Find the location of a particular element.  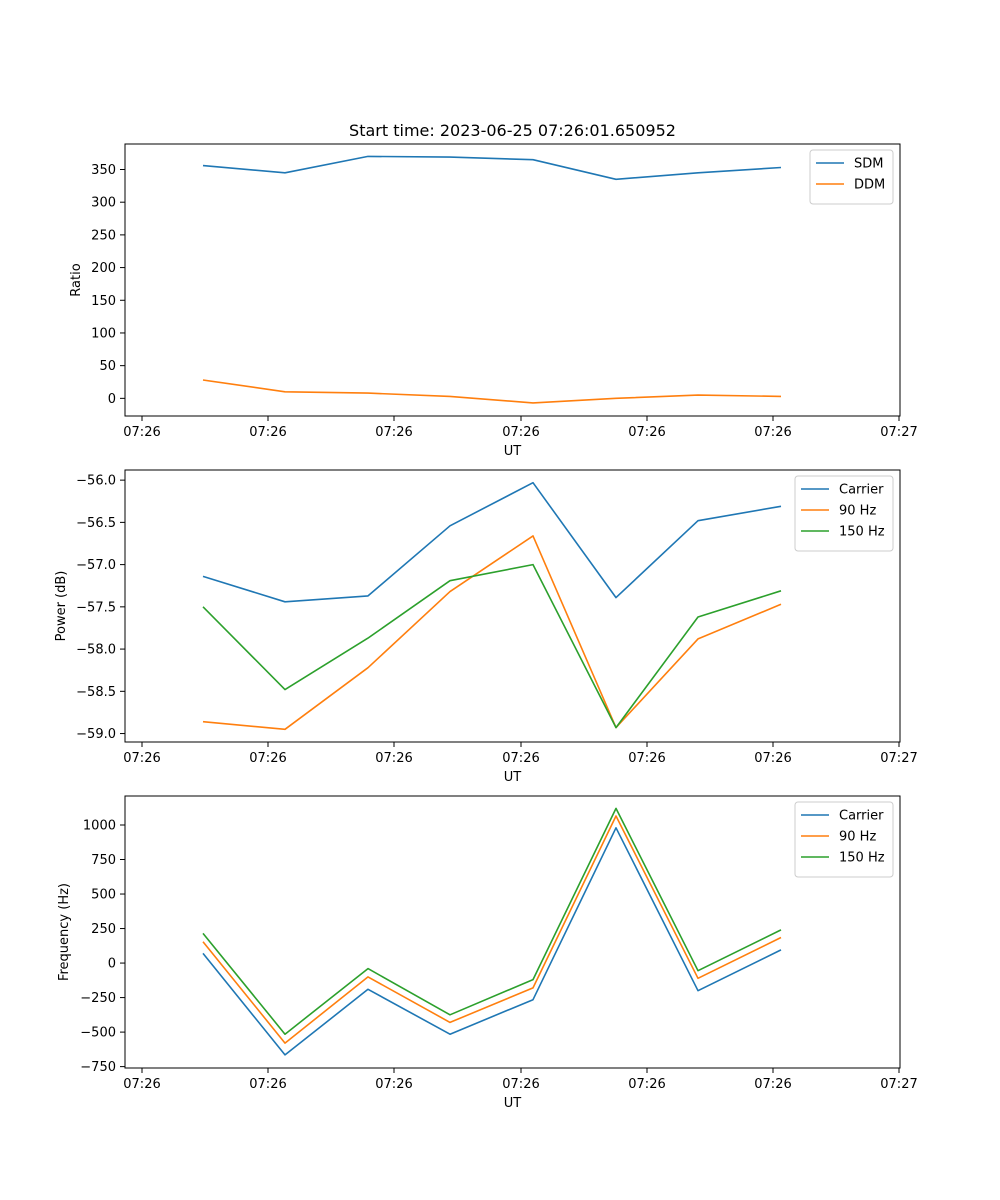

y-tick-label: −500 is located at coordinates (98, 1033).